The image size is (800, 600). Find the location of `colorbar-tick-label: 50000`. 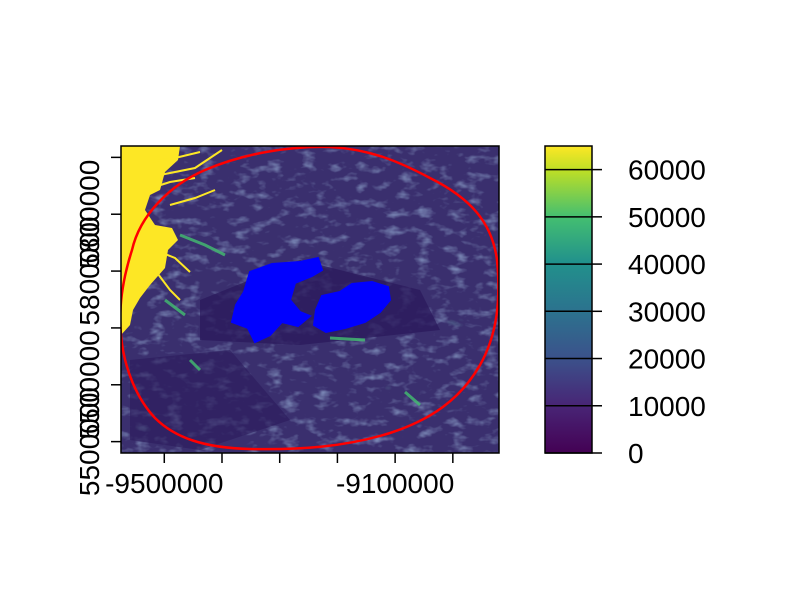

colorbar-tick-label: 50000 is located at coordinates (667, 217).